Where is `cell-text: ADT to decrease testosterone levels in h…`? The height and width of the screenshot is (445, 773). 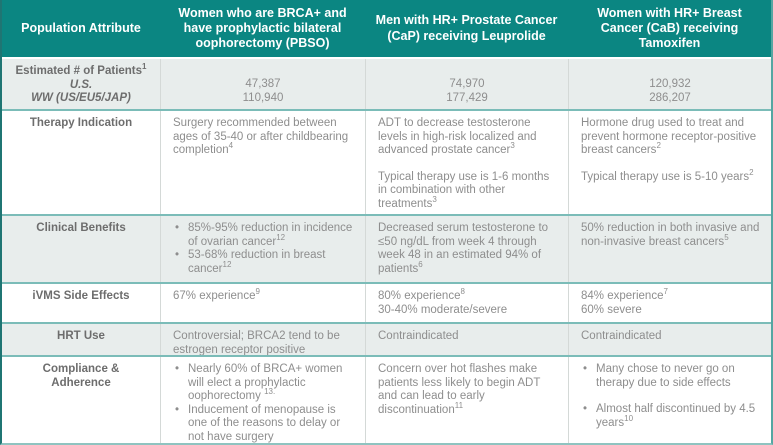
cell-text: ADT to decrease testosterone levels in h… is located at coordinates (457, 137).